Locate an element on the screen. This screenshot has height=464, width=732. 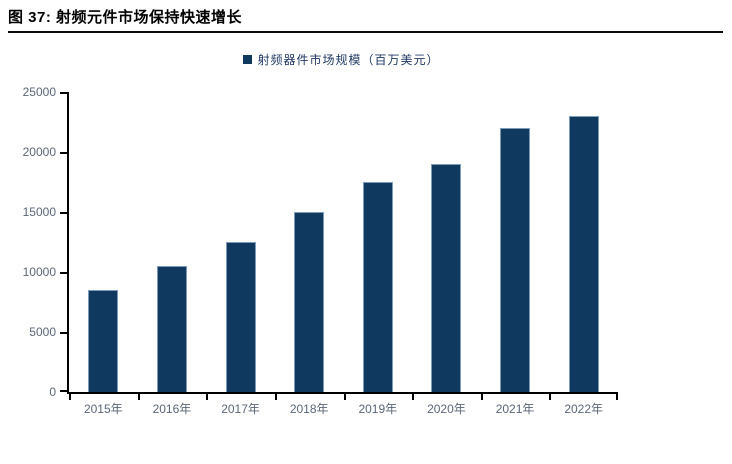
x-axis-label: 2022年 is located at coordinates (584, 409).